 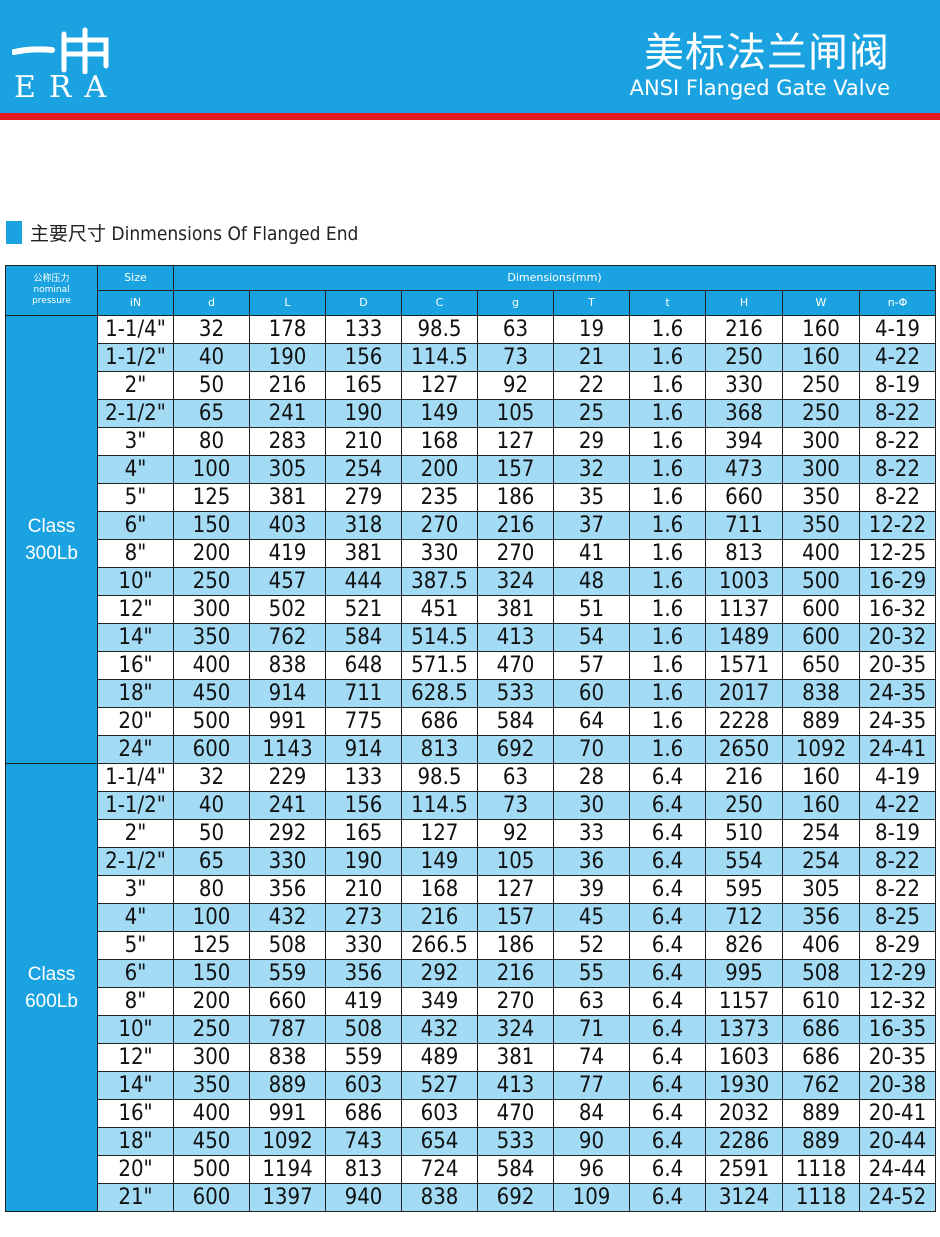 I want to click on era-logo-mark, so click(x=60, y=50).